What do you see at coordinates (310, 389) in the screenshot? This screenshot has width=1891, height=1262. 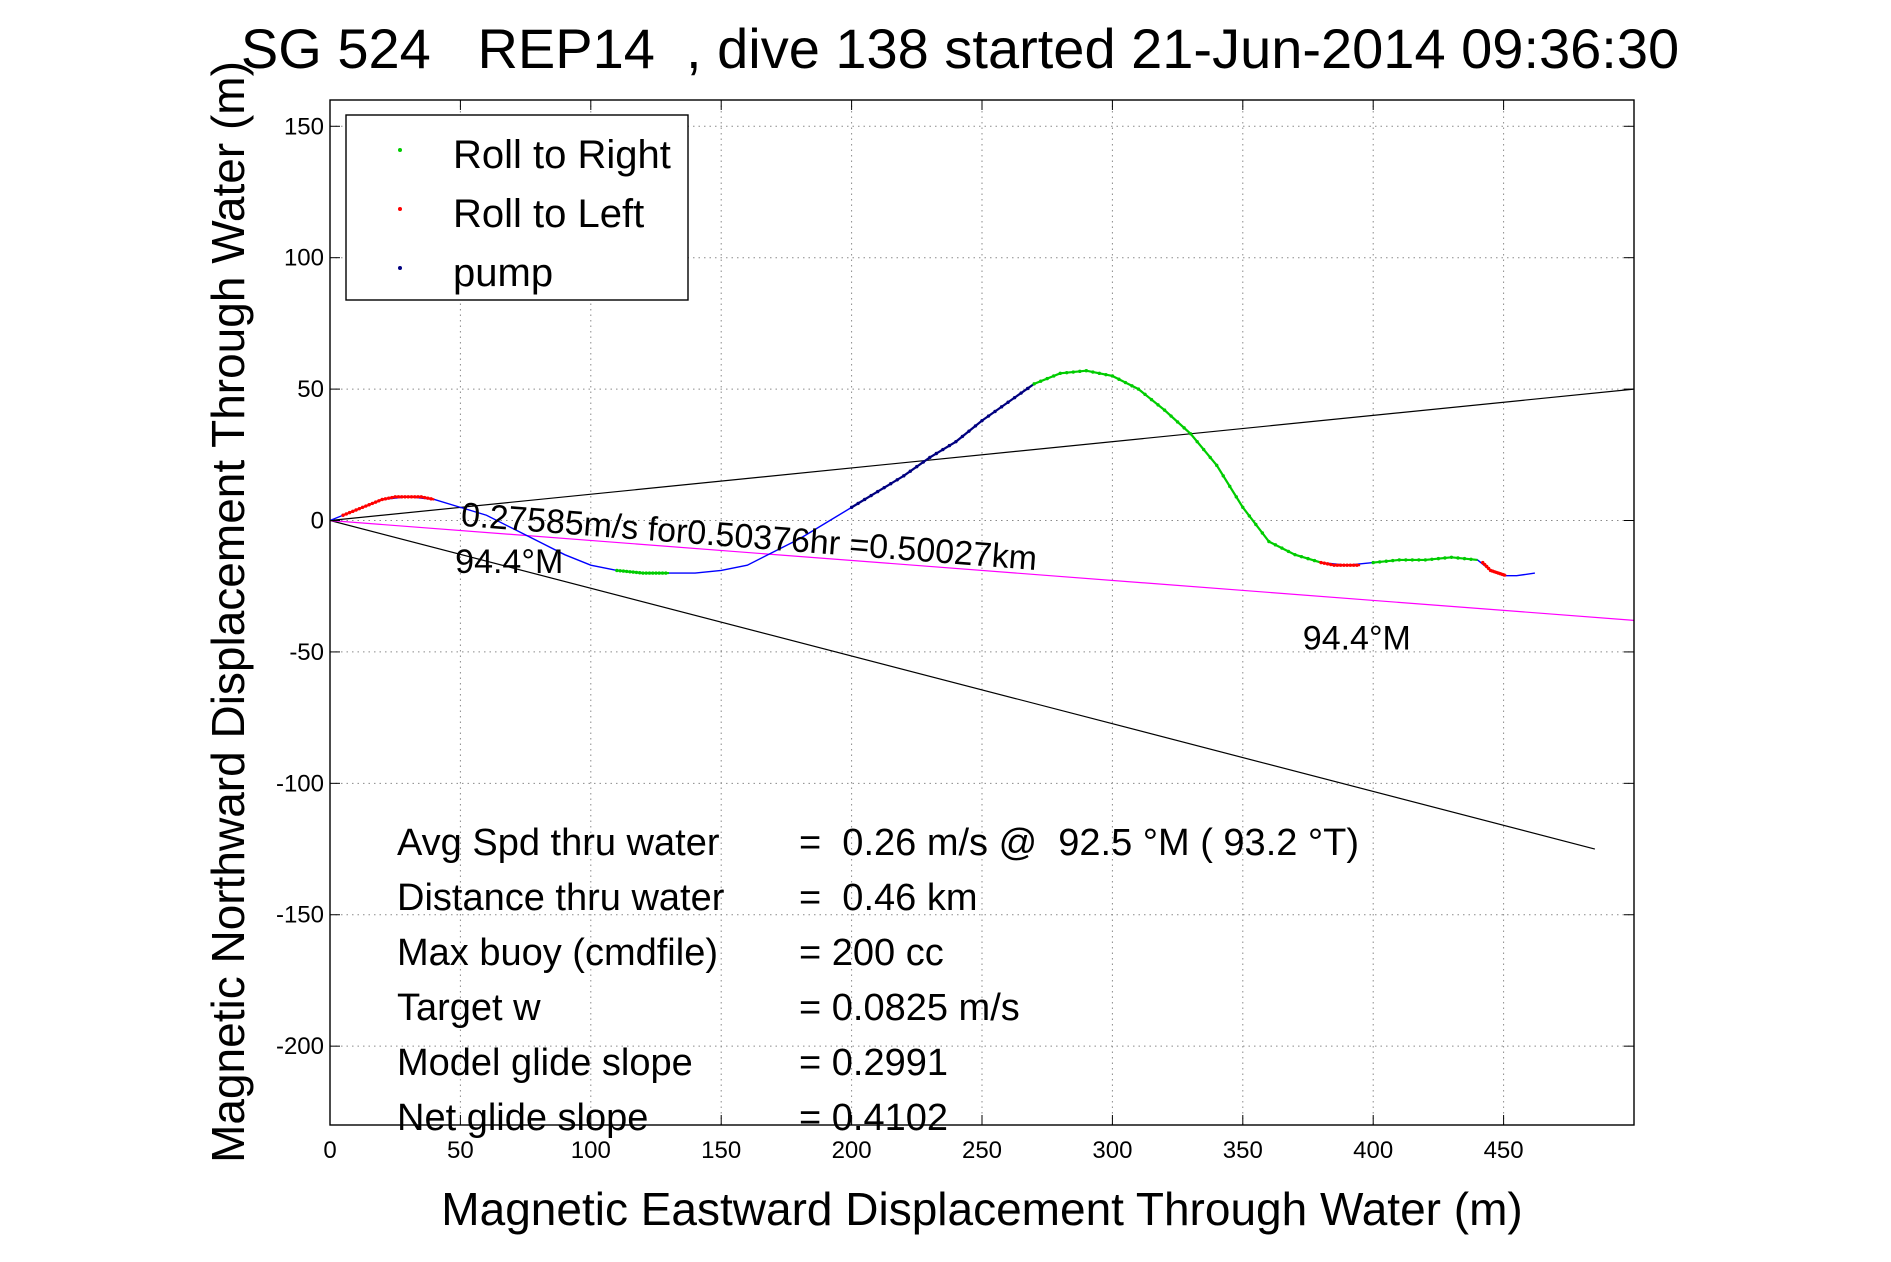 I see `y-tick-label: 50` at bounding box center [310, 389].